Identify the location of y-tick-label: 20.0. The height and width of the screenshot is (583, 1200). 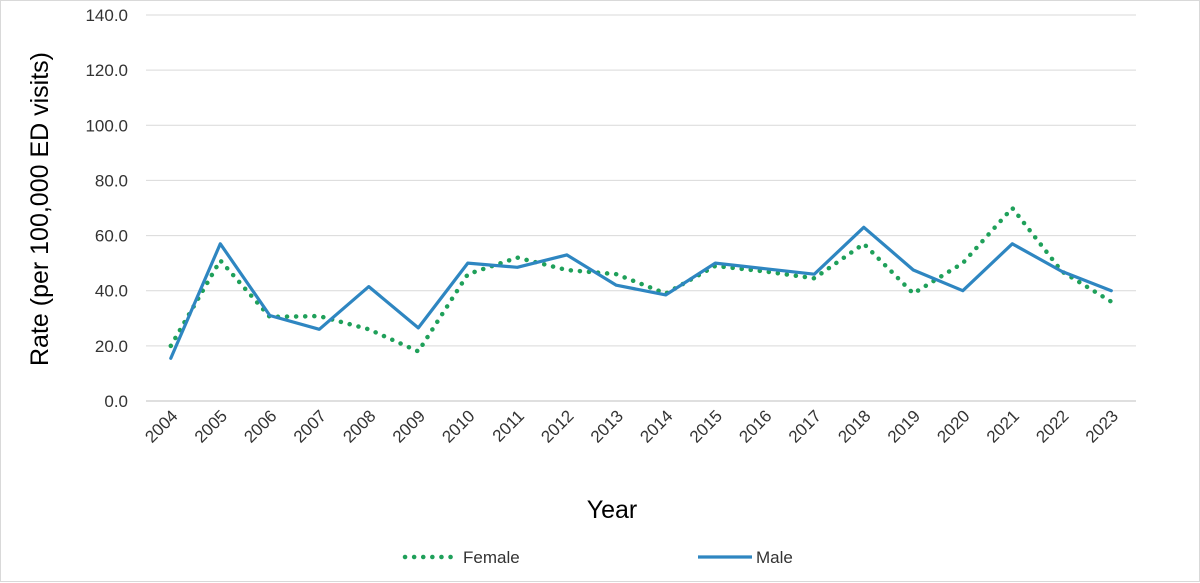
(111, 346).